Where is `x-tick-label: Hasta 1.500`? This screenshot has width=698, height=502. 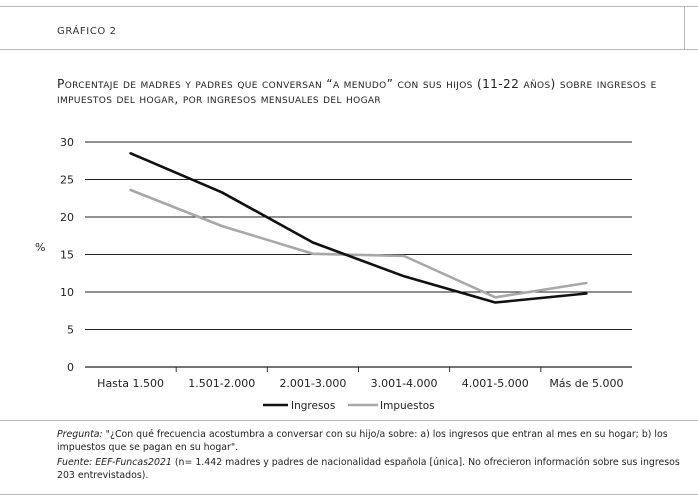 x-tick-label: Hasta 1.500 is located at coordinates (130, 383).